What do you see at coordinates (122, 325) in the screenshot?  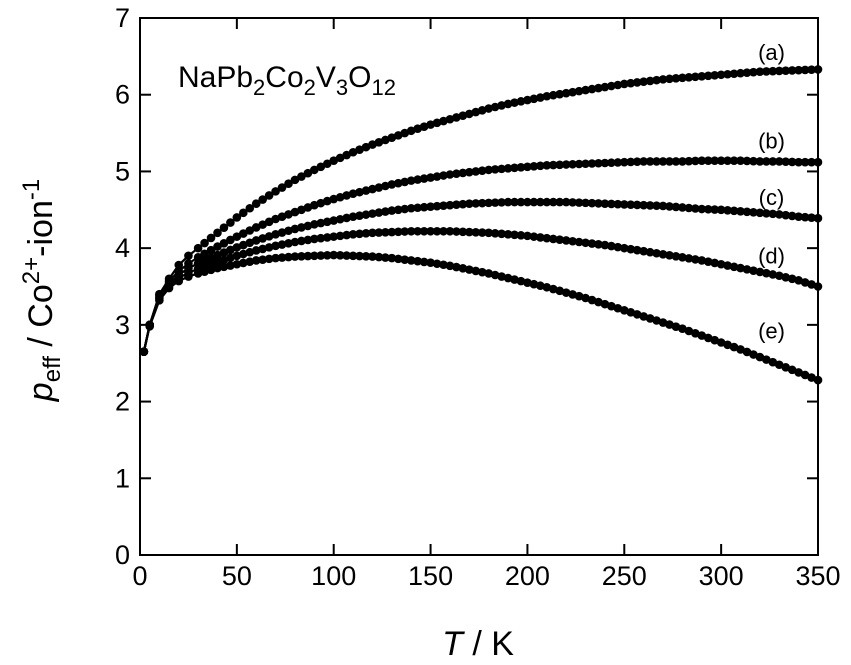 I see `y-tick-label: 3` at bounding box center [122, 325].